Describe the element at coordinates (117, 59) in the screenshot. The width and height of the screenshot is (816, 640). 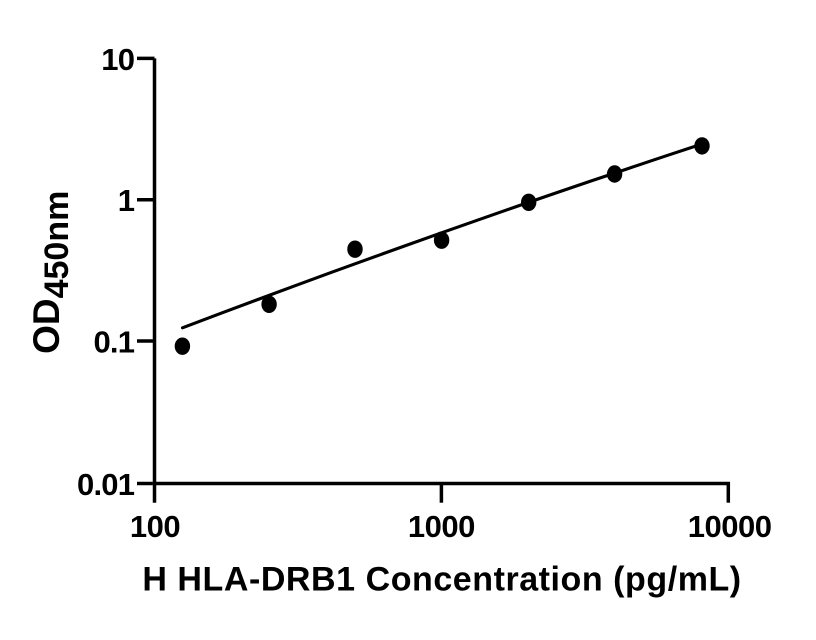
I see `svg-text: 10` at that location.